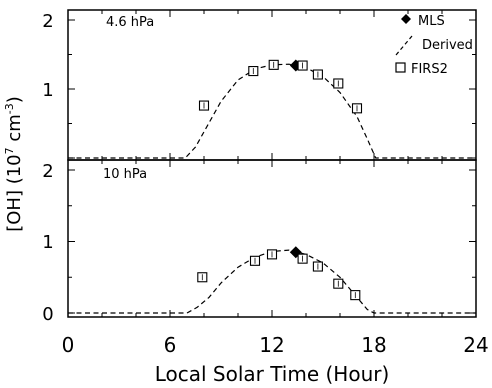 The image size is (492, 388). What do you see at coordinates (400, 67) in the screenshot?
I see `legend-firs2-marker` at bounding box center [400, 67].